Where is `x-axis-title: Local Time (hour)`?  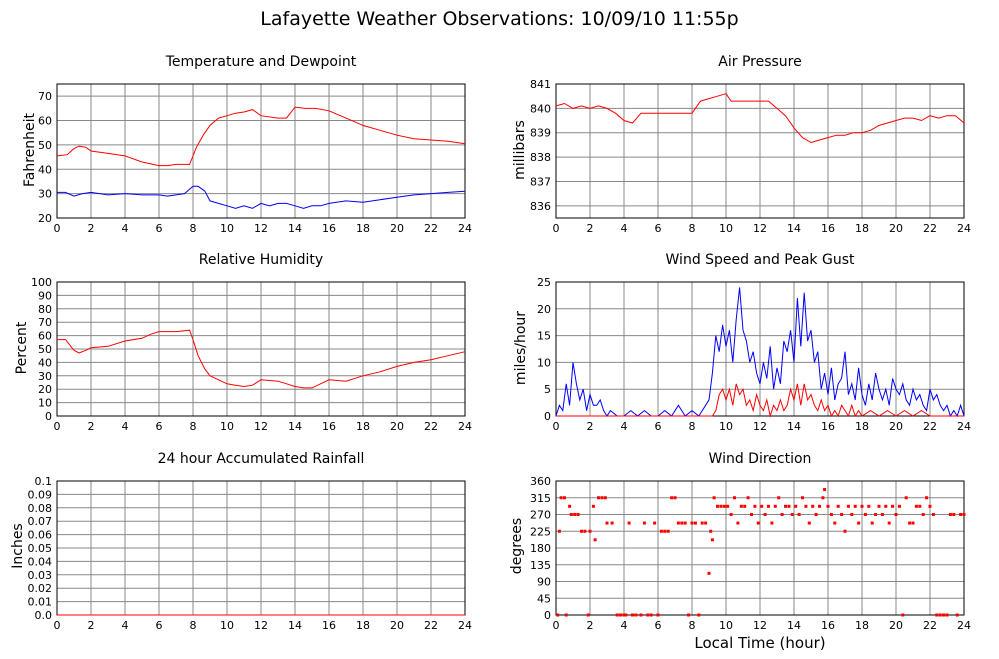 x-axis-title: Local Time (hour) is located at coordinates (760, 643).